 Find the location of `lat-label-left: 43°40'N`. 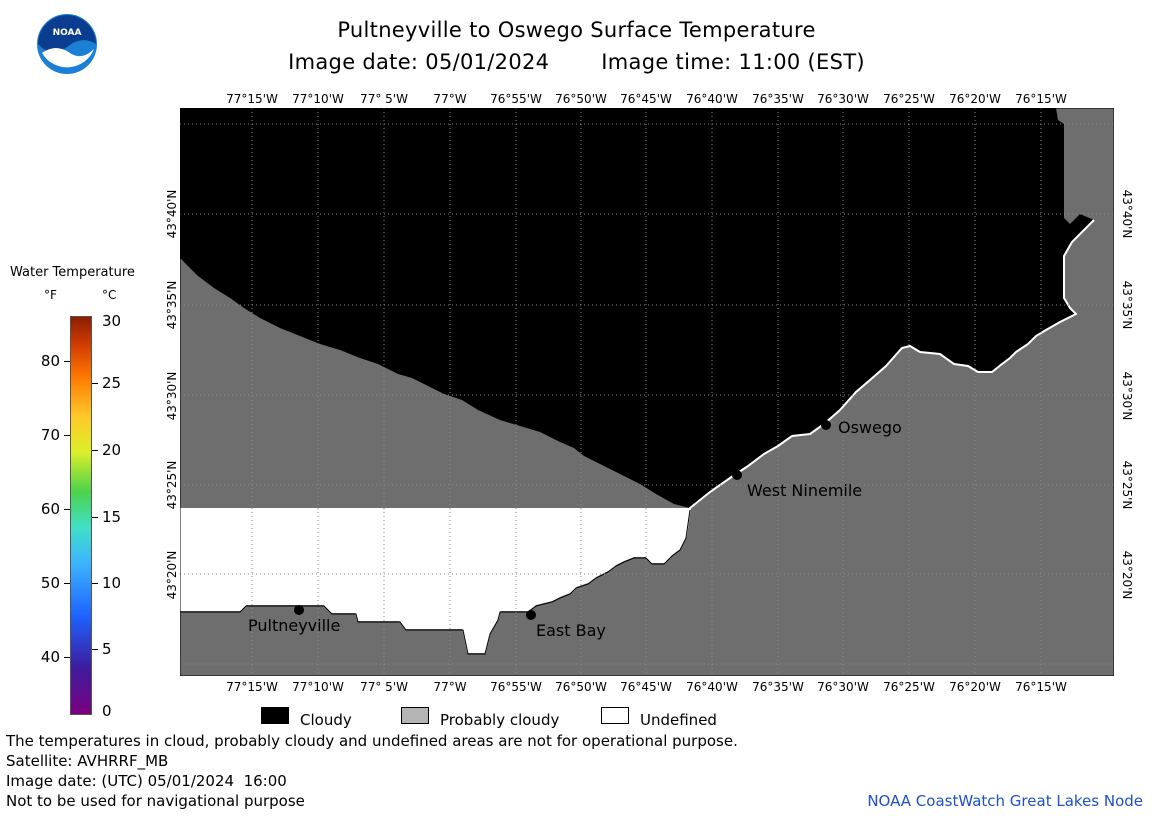

lat-label-left: 43°40'N is located at coordinates (172, 214).